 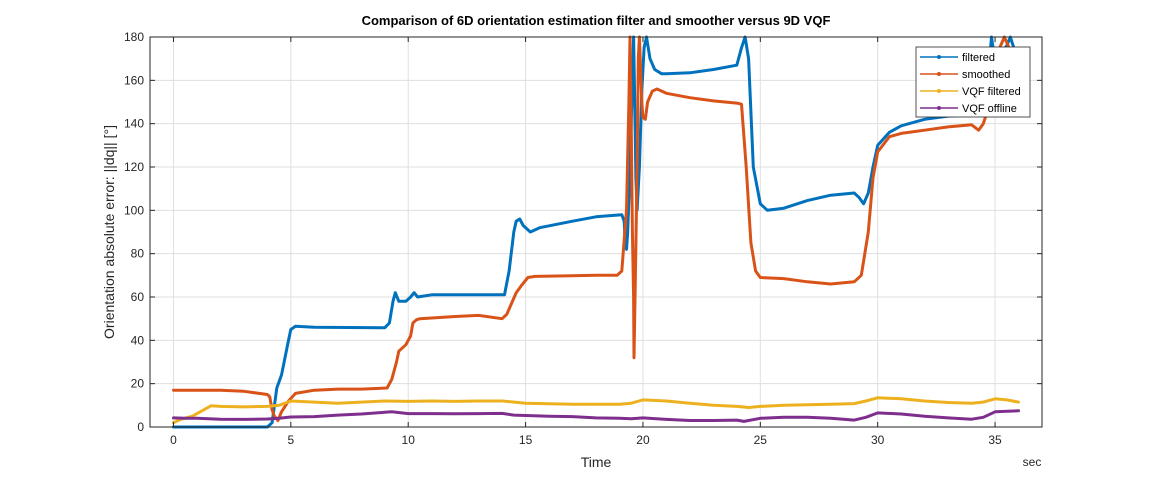 I want to click on series-line-vqf-offline, so click(x=596, y=416).